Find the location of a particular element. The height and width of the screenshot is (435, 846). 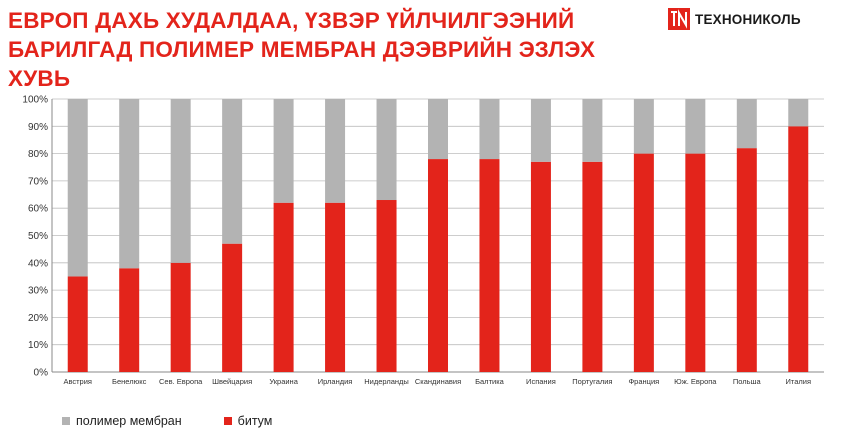

chart-legend: полимер мембран битум is located at coordinates (167, 421).